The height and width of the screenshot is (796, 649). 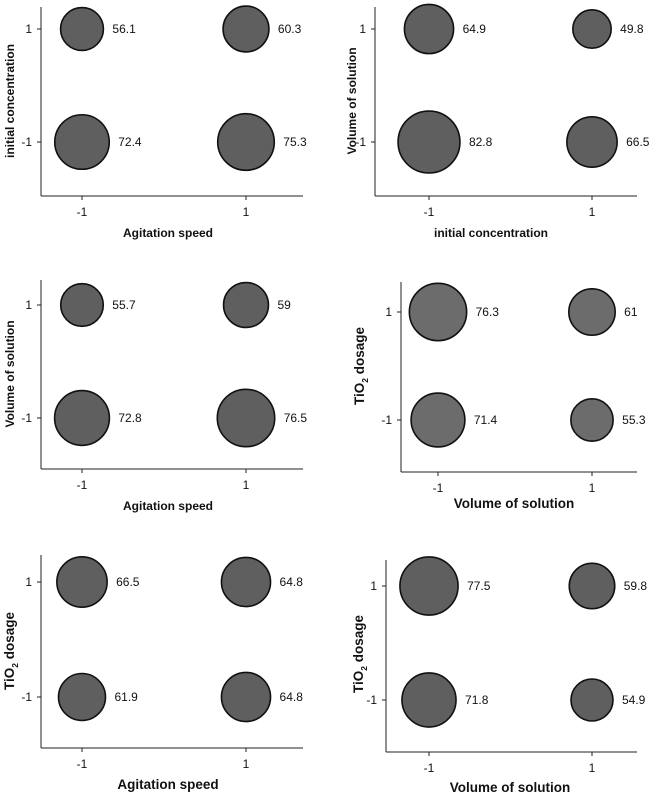 I want to click on bubble-value-label: 59.8, so click(x=636, y=586).